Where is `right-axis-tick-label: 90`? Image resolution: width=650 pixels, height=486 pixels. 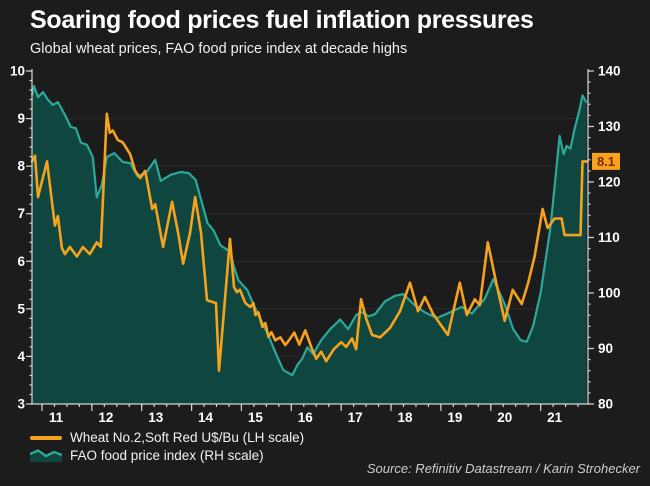 right-axis-tick-label: 90 is located at coordinates (605, 348).